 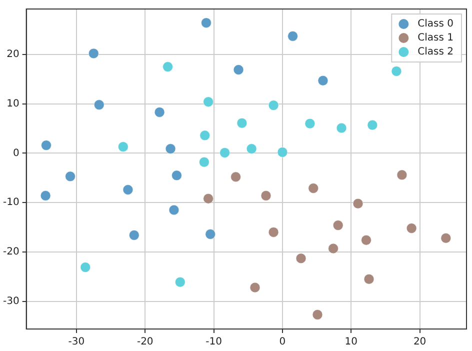 I want to click on legend-label: Class 0, so click(x=436, y=24).